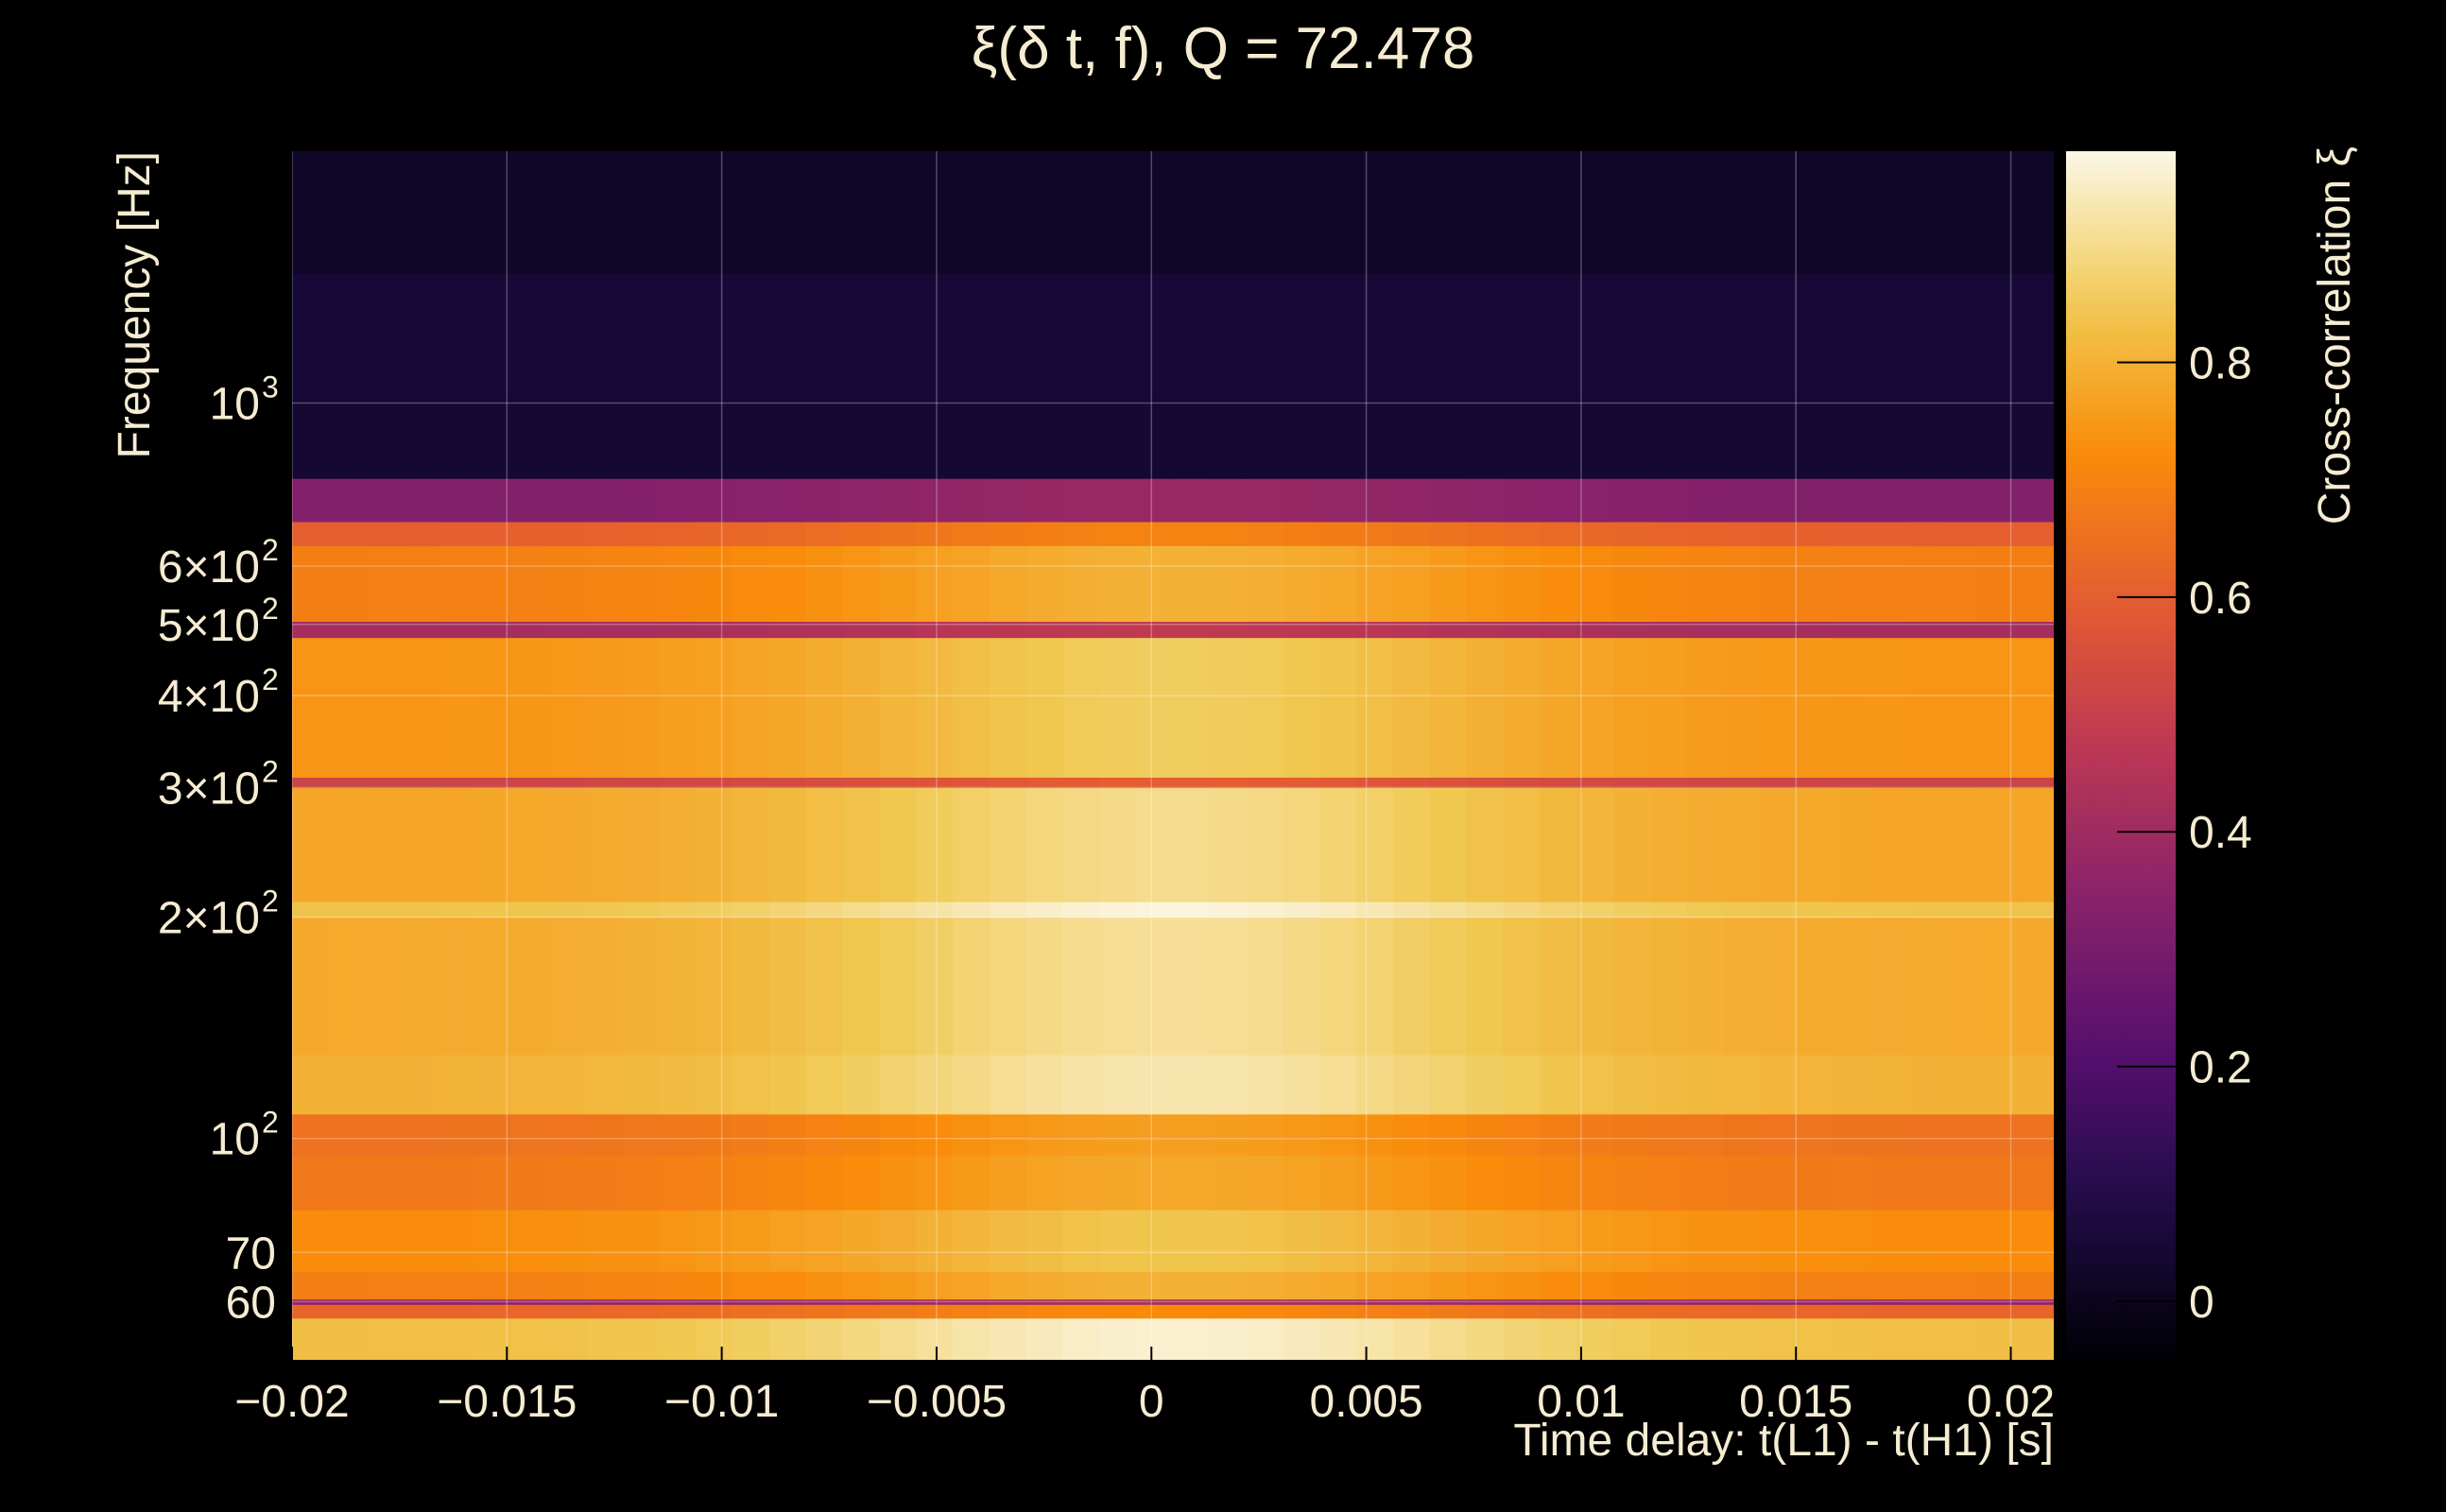 Image resolution: width=2446 pixels, height=1512 pixels. Describe the element at coordinates (209, 567) in the screenshot. I see `y-tick-label: 6×10` at that location.